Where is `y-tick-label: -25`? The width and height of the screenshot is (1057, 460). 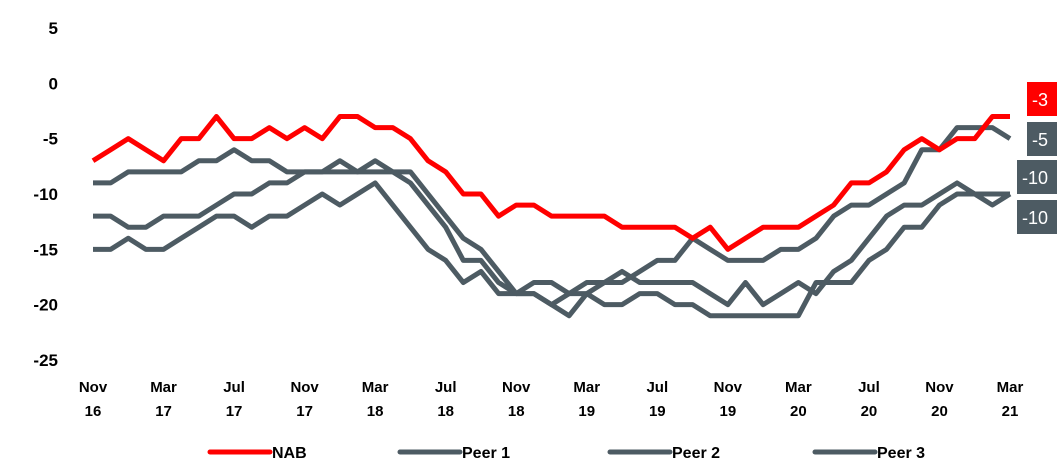
y-tick-label: -25 is located at coordinates (45, 360).